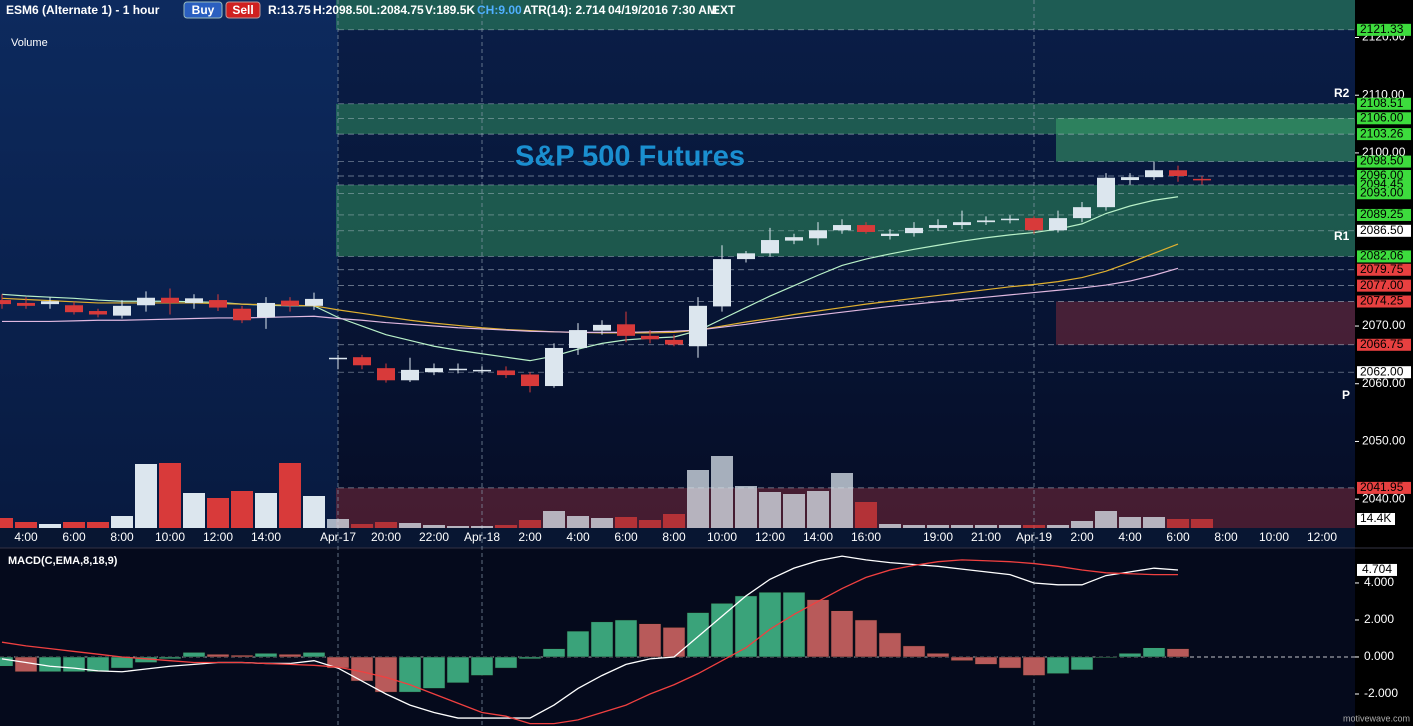  I want to click on level-label: 2082.06, so click(1382, 256).